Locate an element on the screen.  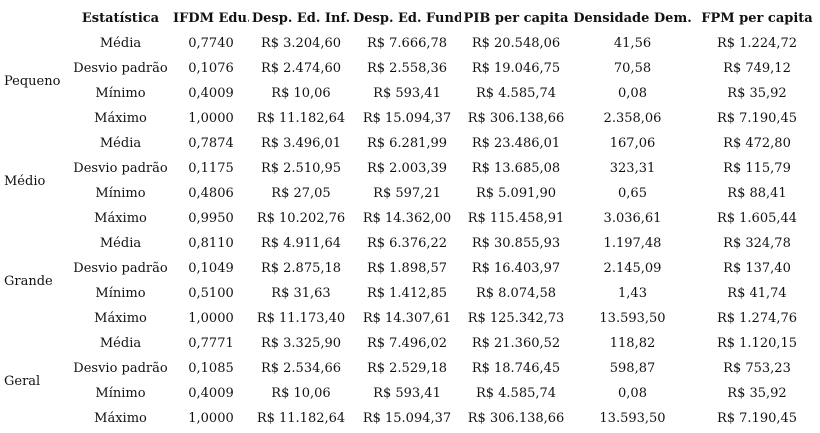
table-cell: R$ 2.529,18 is located at coordinates (407, 368).